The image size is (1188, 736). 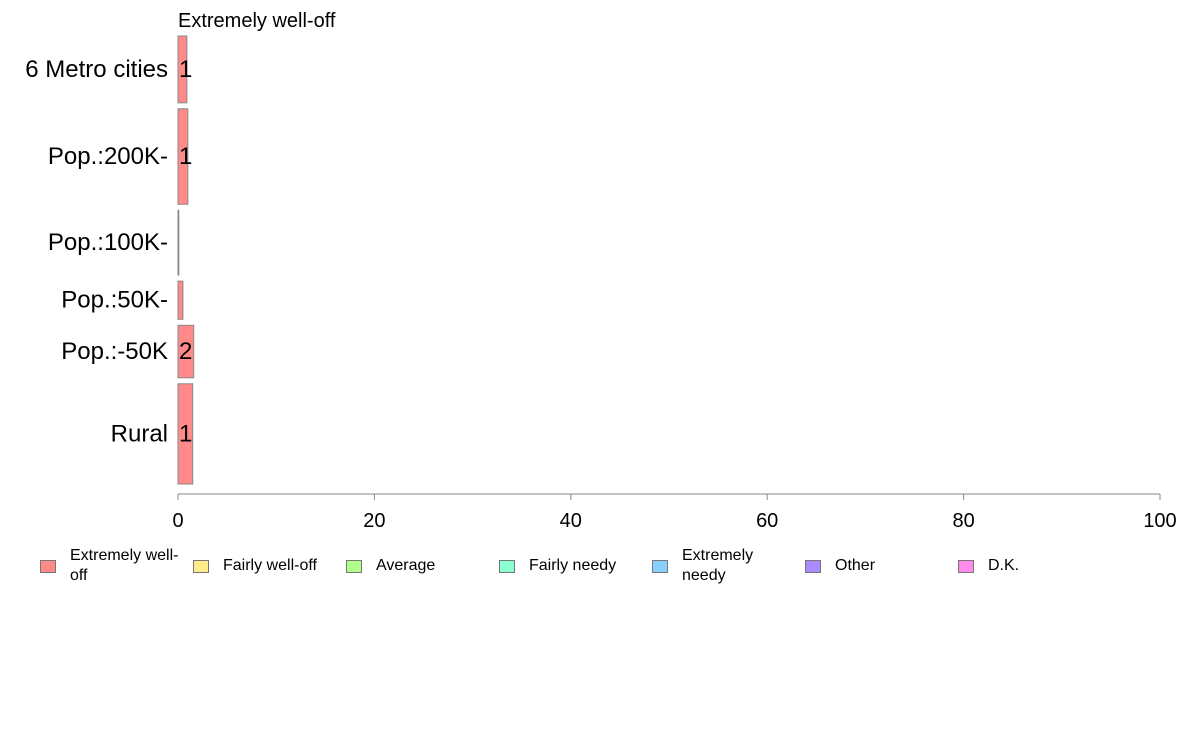 What do you see at coordinates (114, 351) in the screenshot?
I see `category-label-pop-under-50k: Pop.:-50K` at bounding box center [114, 351].